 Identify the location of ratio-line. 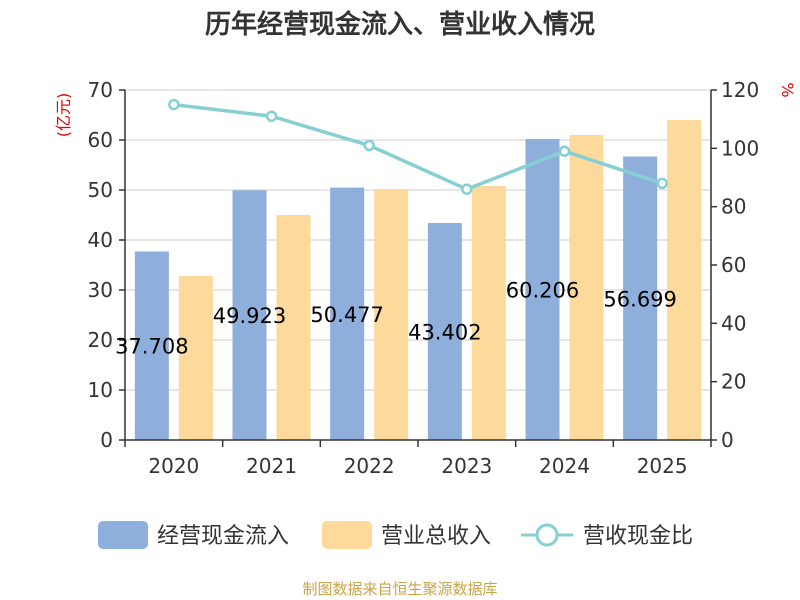
(418, 146).